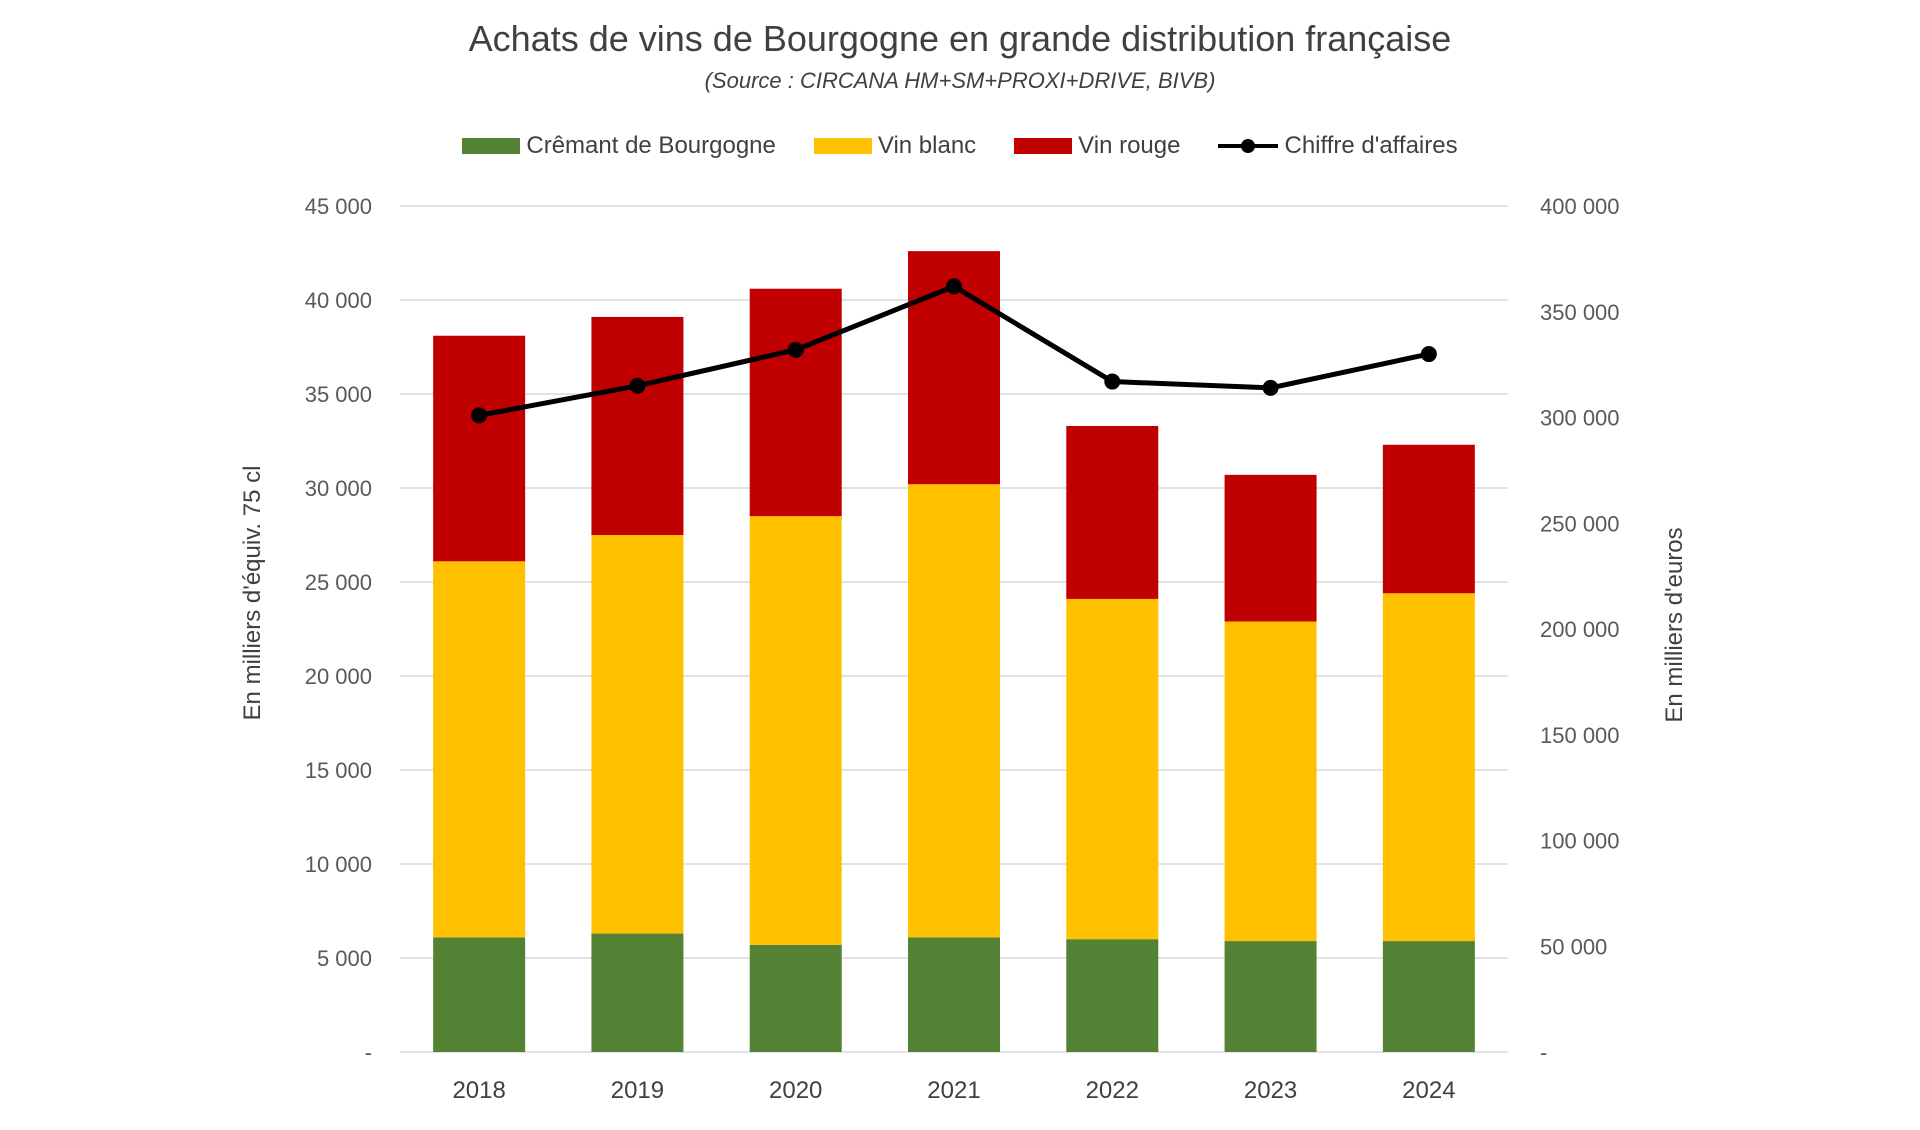  What do you see at coordinates (1580, 841) in the screenshot?
I see `right-tick-label: 100 000` at bounding box center [1580, 841].